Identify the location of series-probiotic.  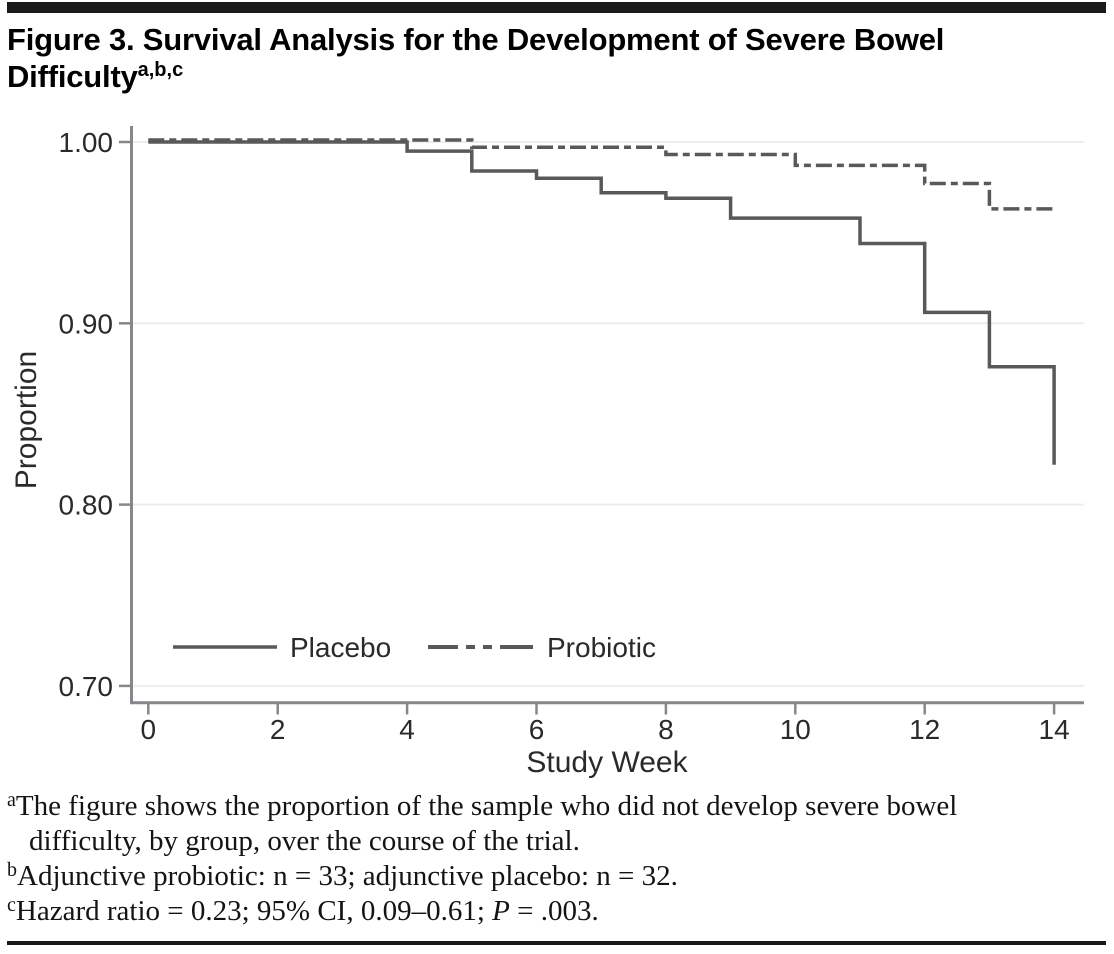
(603, 174).